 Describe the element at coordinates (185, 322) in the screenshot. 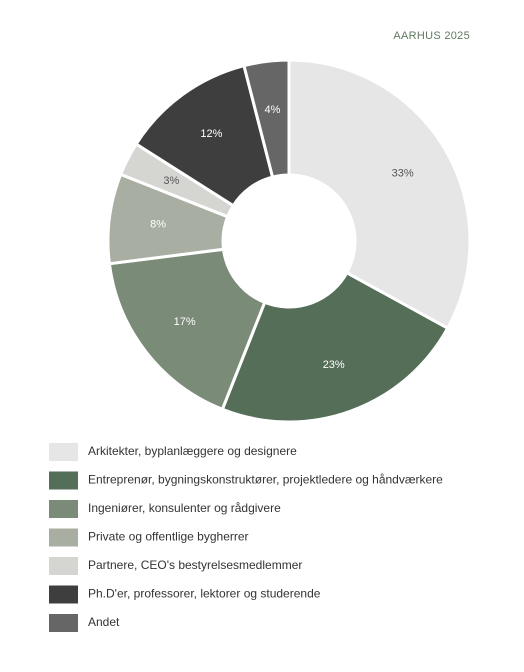

I see `data-label: 17%` at that location.